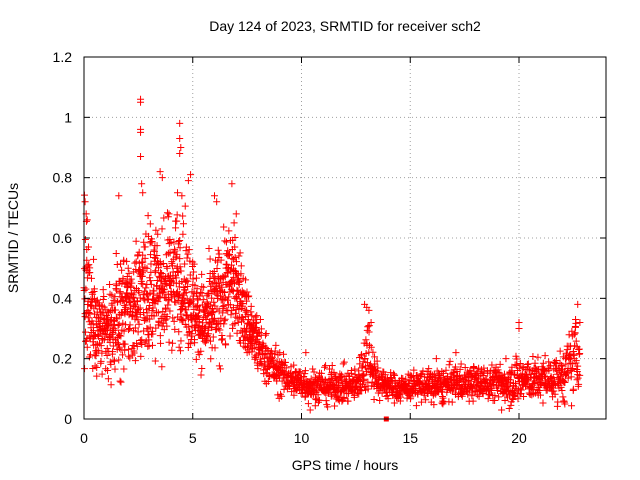 Image resolution: width=640 pixels, height=480 pixels. Describe the element at coordinates (63, 298) in the screenshot. I see `y-tick-label: 0.4` at that location.